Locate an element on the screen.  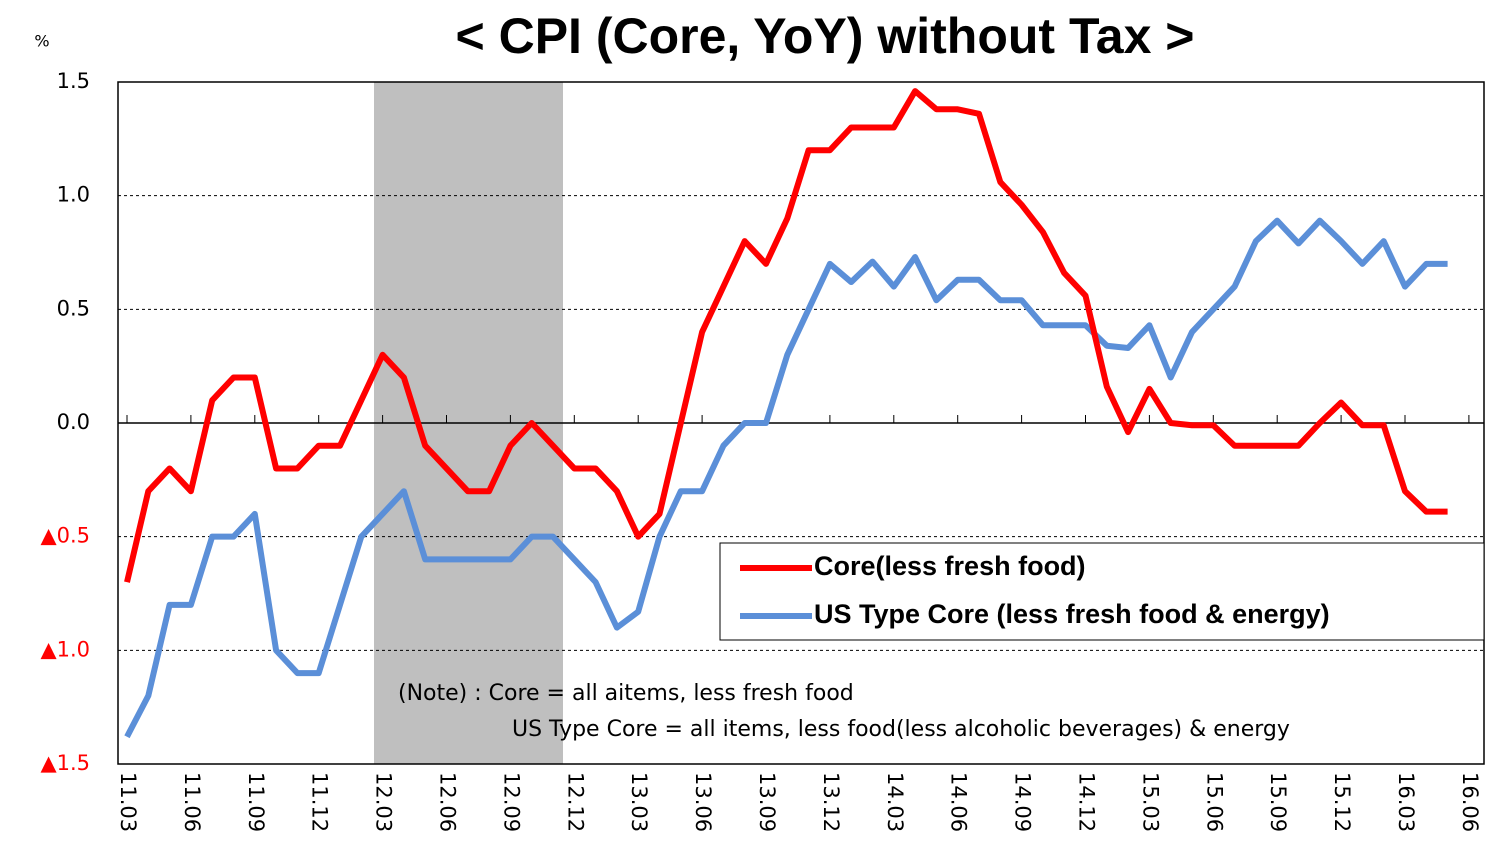
x-tick-label: 14.12 is located at coordinates (1087, 802).